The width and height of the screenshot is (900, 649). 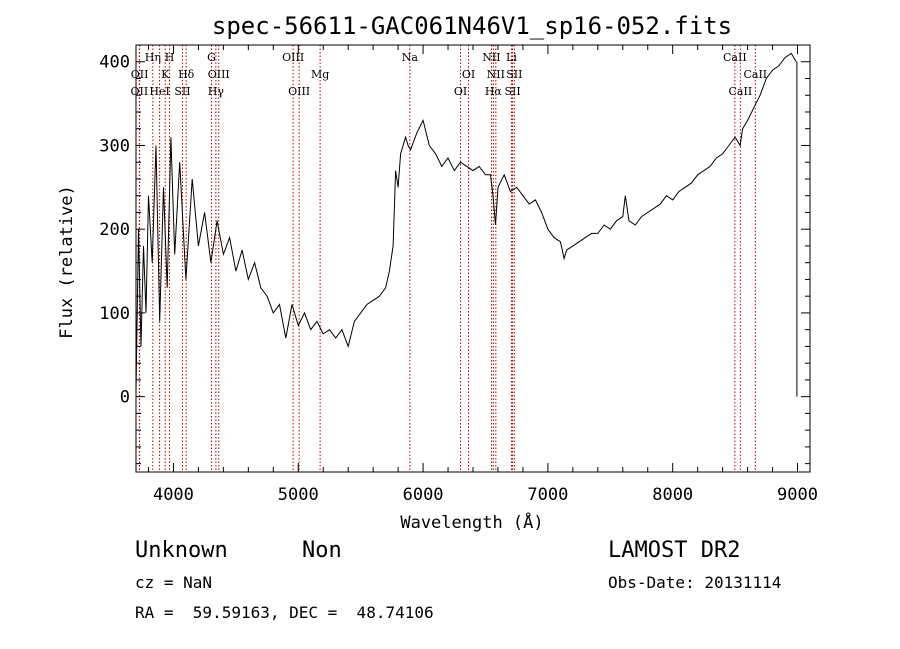 I want to click on x-tick-label: 4000, so click(x=173, y=495).